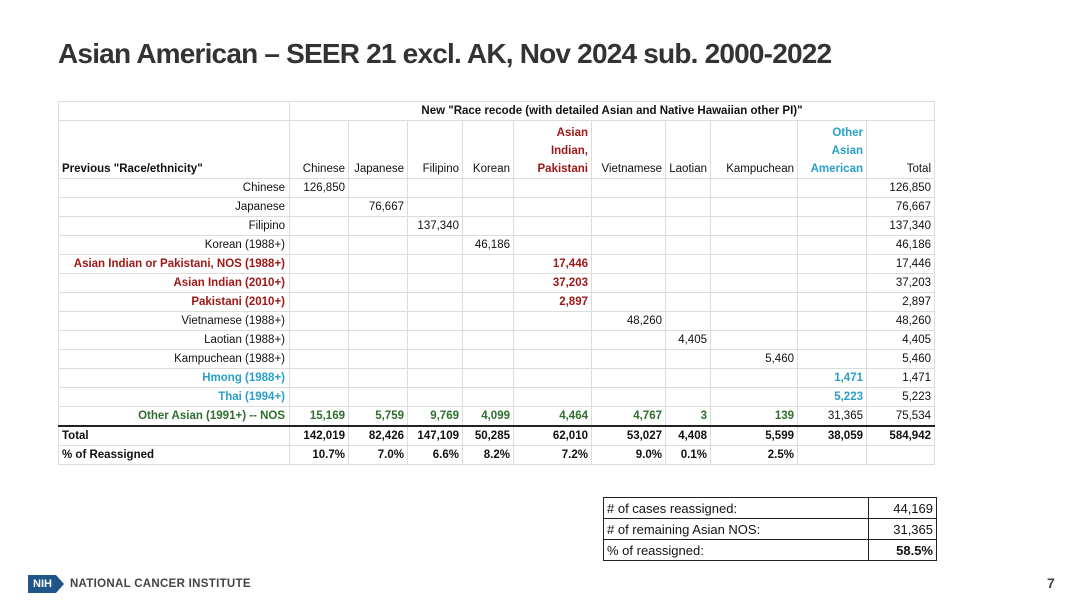 Image resolution: width=1080 pixels, height=608 pixels. Describe the element at coordinates (174, 111) in the screenshot. I see `corner-cell` at that location.